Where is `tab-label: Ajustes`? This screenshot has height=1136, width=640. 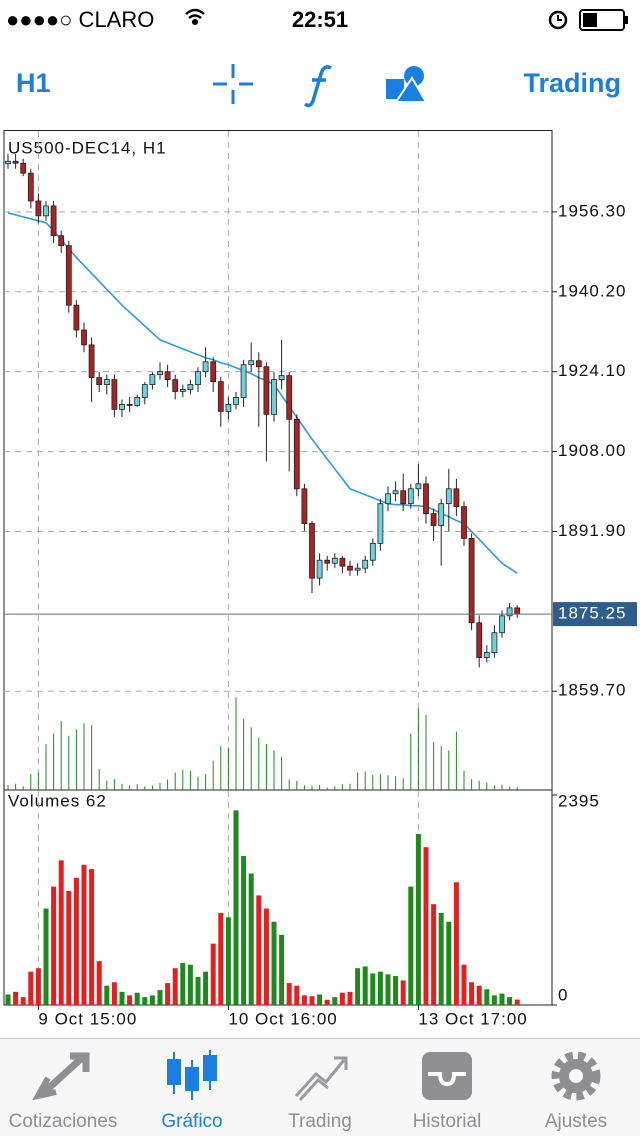 tab-label: Ajustes is located at coordinates (576, 1121).